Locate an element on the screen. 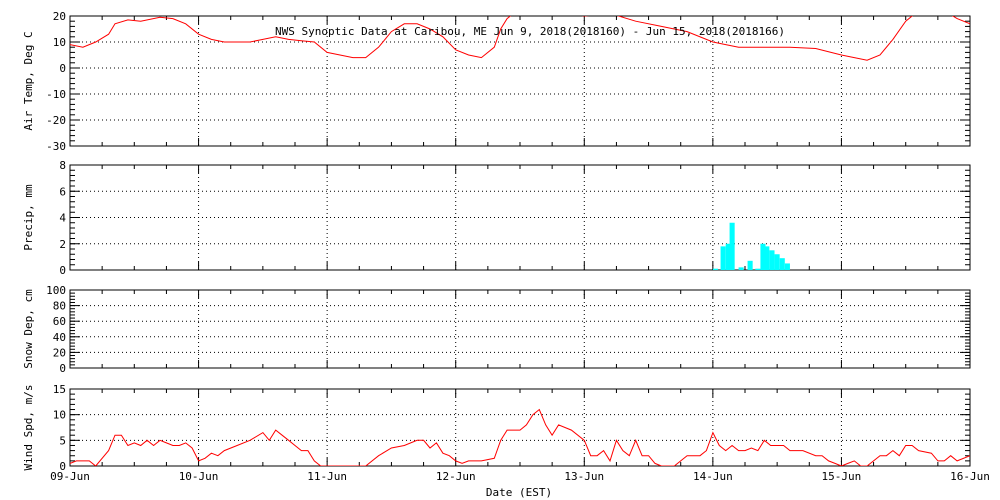 Image resolution: width=1000 pixels, height=500 pixels. x-tick-label: 10-Jun is located at coordinates (199, 476).